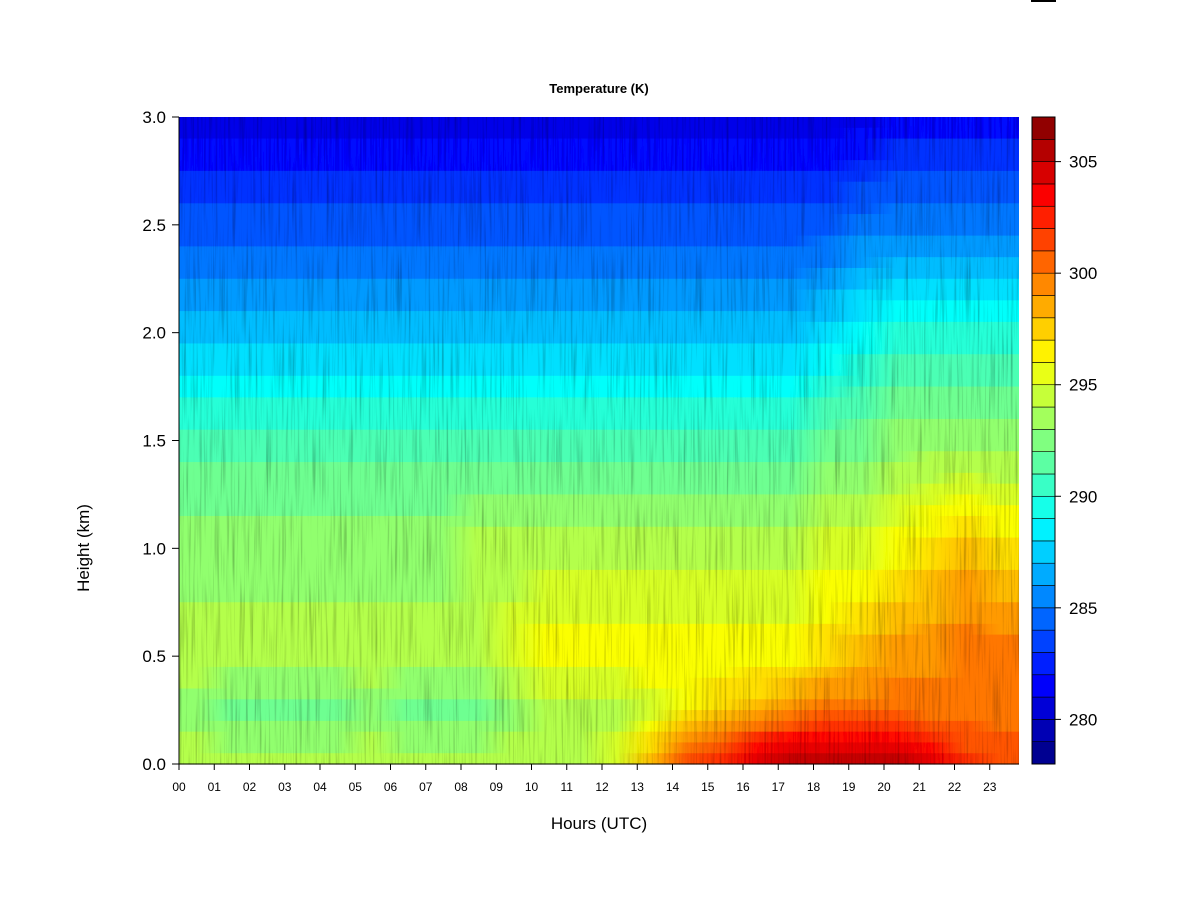 This screenshot has width=1200, height=905. I want to click on x-tick-label: 20, so click(884, 787).